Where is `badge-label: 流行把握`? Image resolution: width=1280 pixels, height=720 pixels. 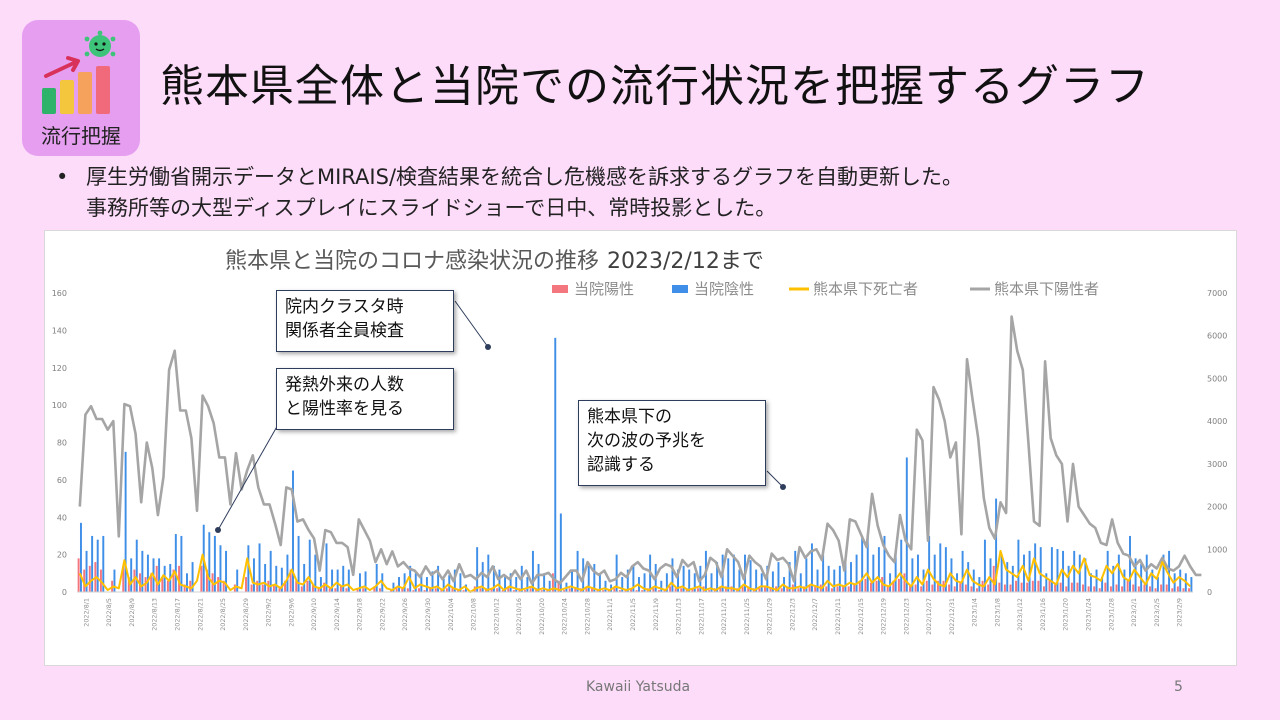 badge-label: 流行把握 is located at coordinates (81, 136).